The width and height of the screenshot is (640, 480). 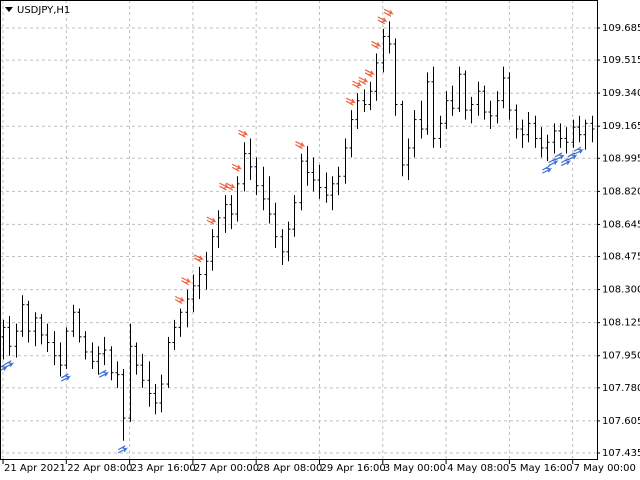 What do you see at coordinates (478, 468) in the screenshot?
I see `x-tick-label: 4 May 08:00` at bounding box center [478, 468].